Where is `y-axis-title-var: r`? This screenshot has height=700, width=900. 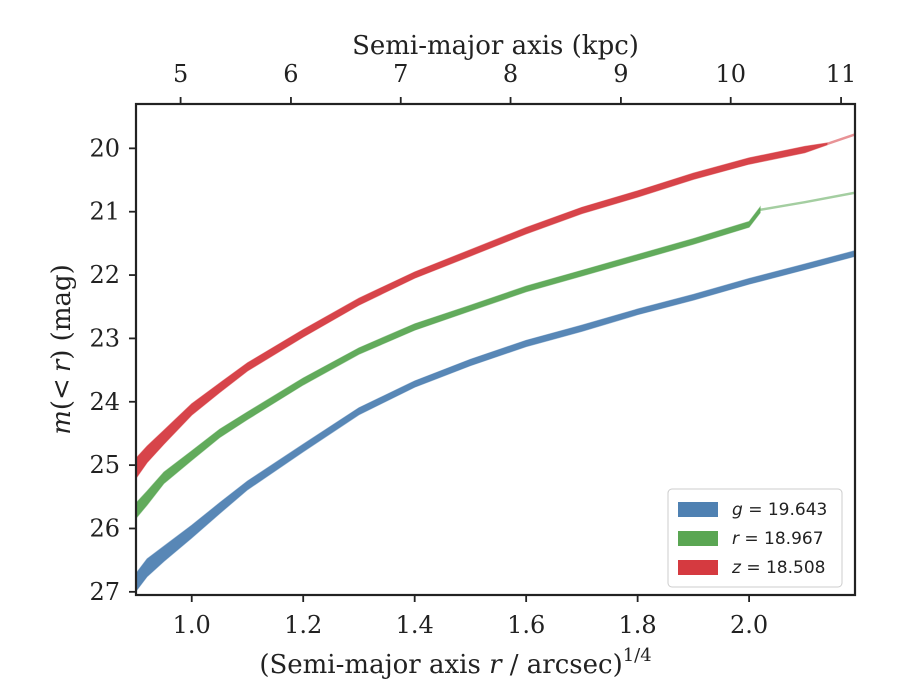
y-axis-title-var: r is located at coordinates (62, 365).